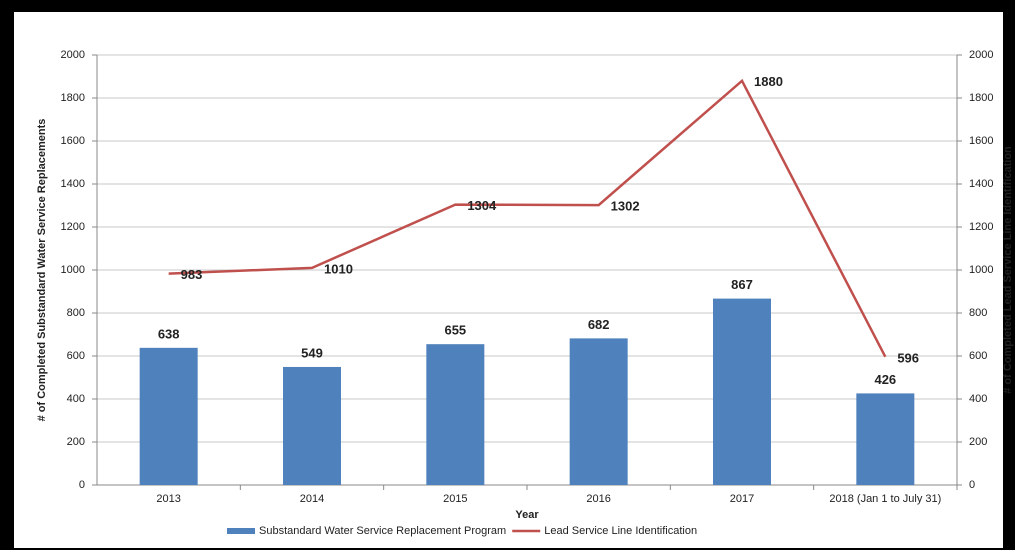 The width and height of the screenshot is (1015, 550). Describe the element at coordinates (73, 141) in the screenshot. I see `y-tick-label: 1600` at that location.